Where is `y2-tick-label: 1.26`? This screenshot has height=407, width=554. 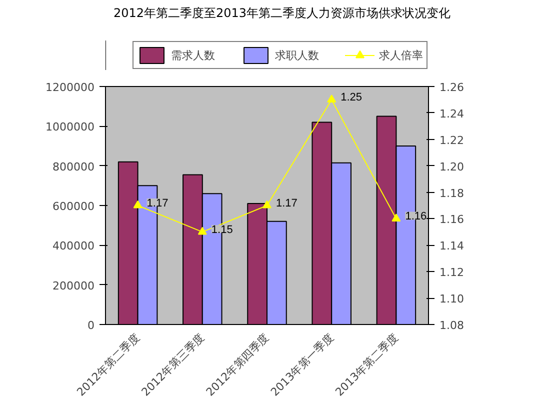
y2-tick-label: 1.26 is located at coordinates (452, 87).